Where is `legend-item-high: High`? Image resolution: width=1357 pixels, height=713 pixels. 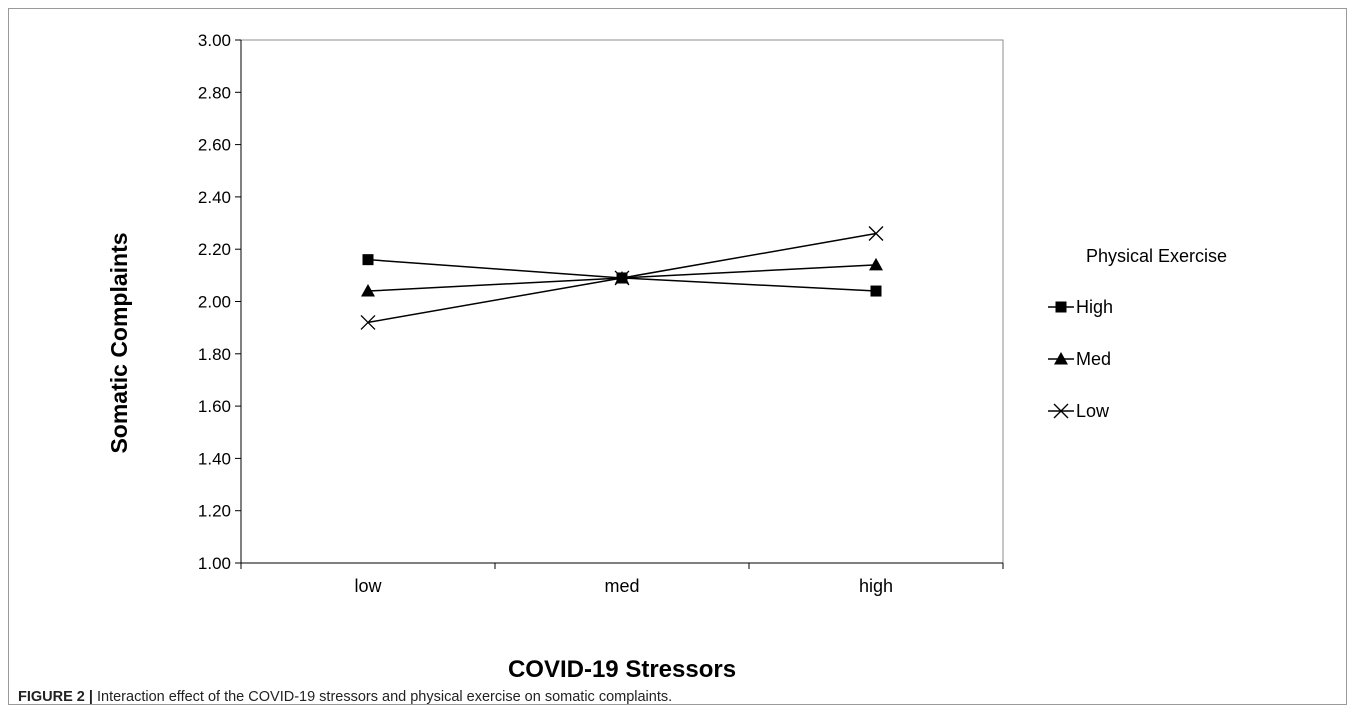 legend-item-high: High is located at coordinates (1080, 307).